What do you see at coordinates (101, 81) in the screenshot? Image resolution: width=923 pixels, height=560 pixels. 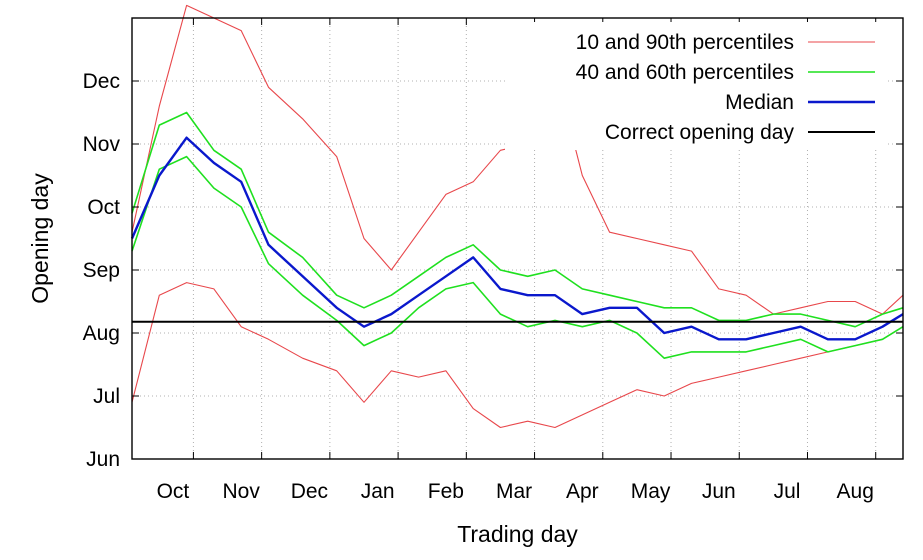 I see `y-tick-label: Dec` at bounding box center [101, 81].